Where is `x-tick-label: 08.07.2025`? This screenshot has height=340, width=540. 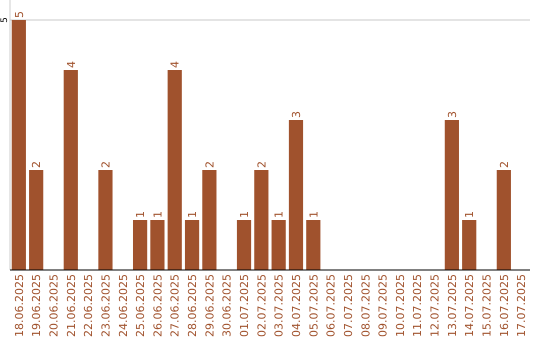
x-tick-label: 08.07.2025 is located at coordinates (365, 305).